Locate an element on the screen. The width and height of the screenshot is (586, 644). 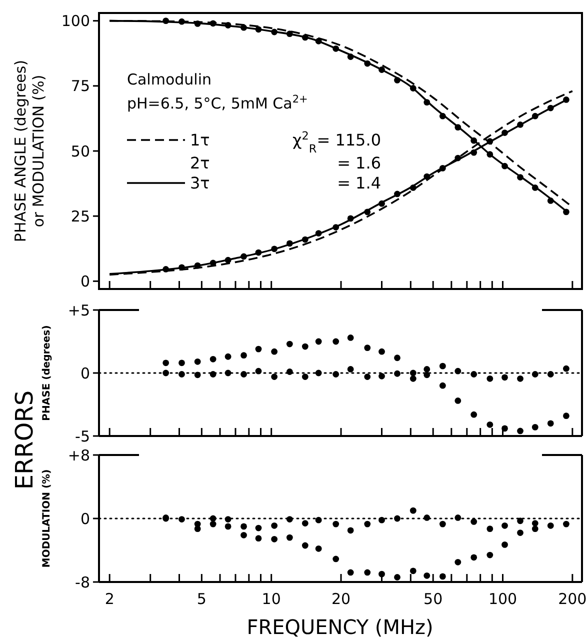
annotation: = 1.6 is located at coordinates (359, 163).